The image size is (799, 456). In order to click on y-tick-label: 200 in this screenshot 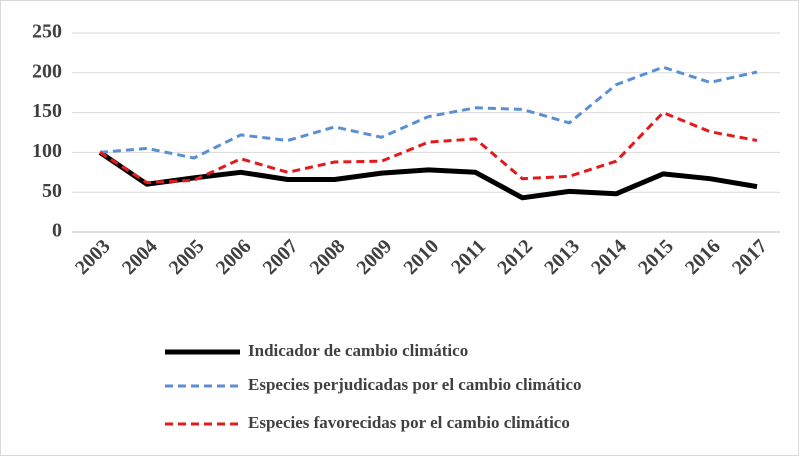, I will do `click(47, 71)`.